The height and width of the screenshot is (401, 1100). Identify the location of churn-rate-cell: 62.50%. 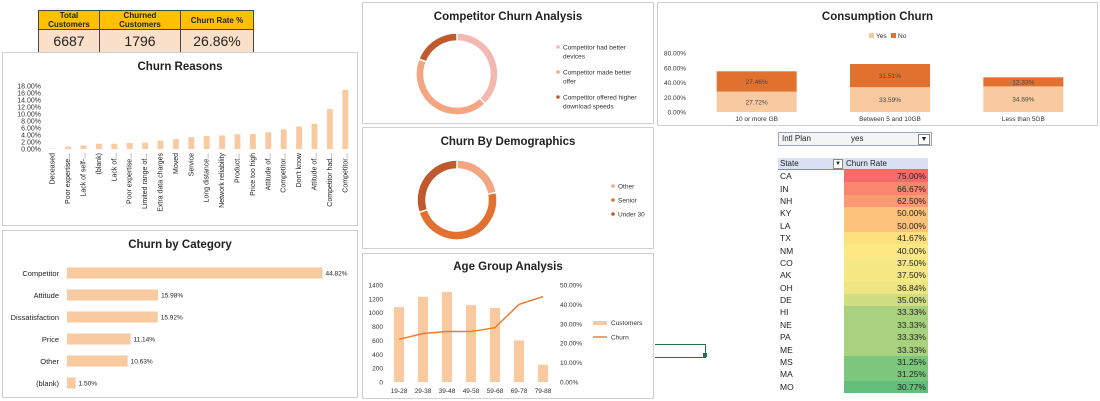
(886, 201).